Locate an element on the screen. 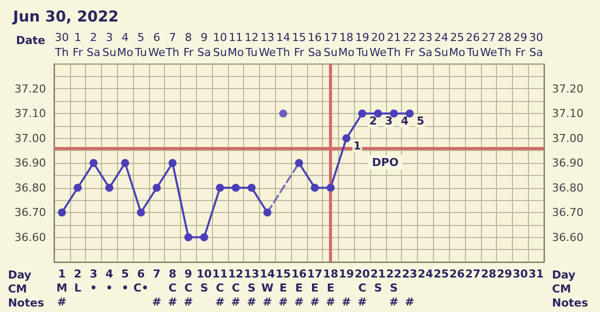  y2-tick-label: 37.10 is located at coordinates (568, 113).